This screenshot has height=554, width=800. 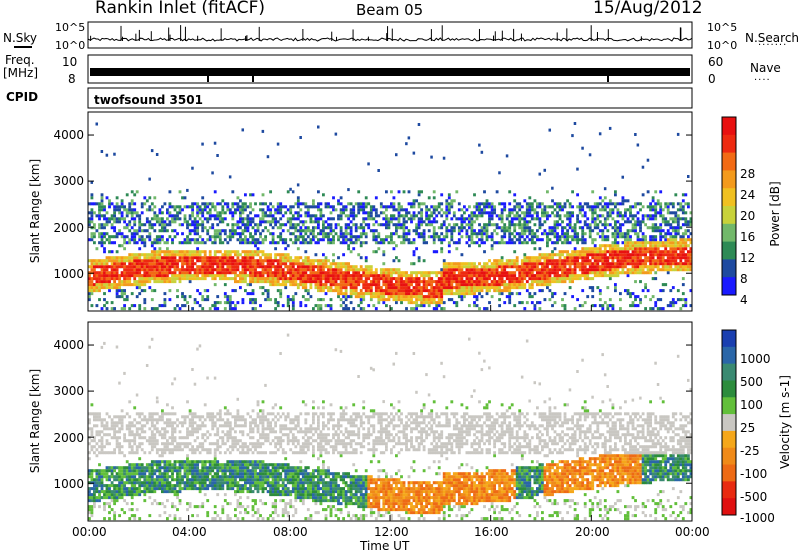 I want to click on cpid-panel-frame, so click(x=390, y=98).